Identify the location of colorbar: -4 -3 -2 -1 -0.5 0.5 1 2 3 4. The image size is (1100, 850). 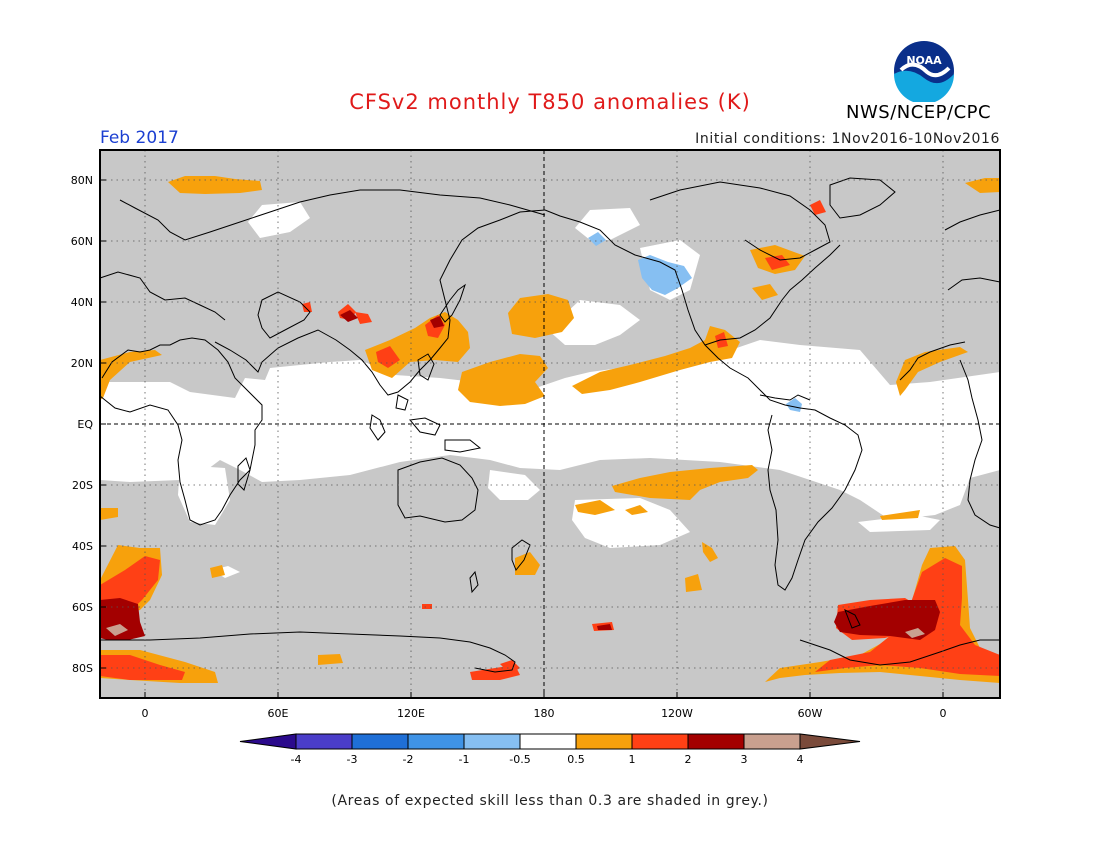
(550, 749).